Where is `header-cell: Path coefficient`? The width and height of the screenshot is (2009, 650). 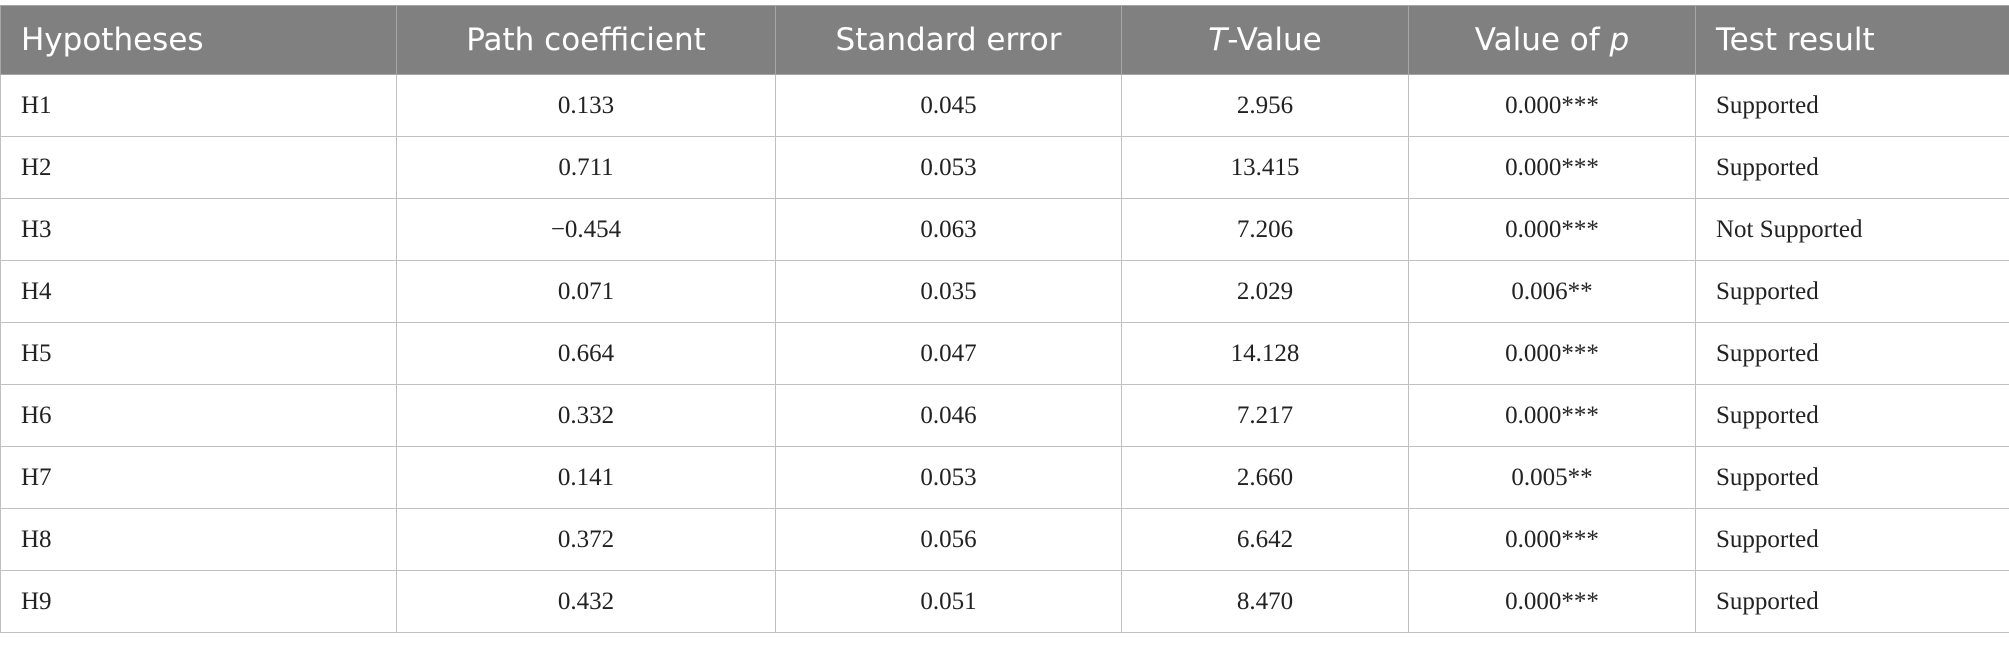
header-cell: Path coefficient is located at coordinates (586, 40).